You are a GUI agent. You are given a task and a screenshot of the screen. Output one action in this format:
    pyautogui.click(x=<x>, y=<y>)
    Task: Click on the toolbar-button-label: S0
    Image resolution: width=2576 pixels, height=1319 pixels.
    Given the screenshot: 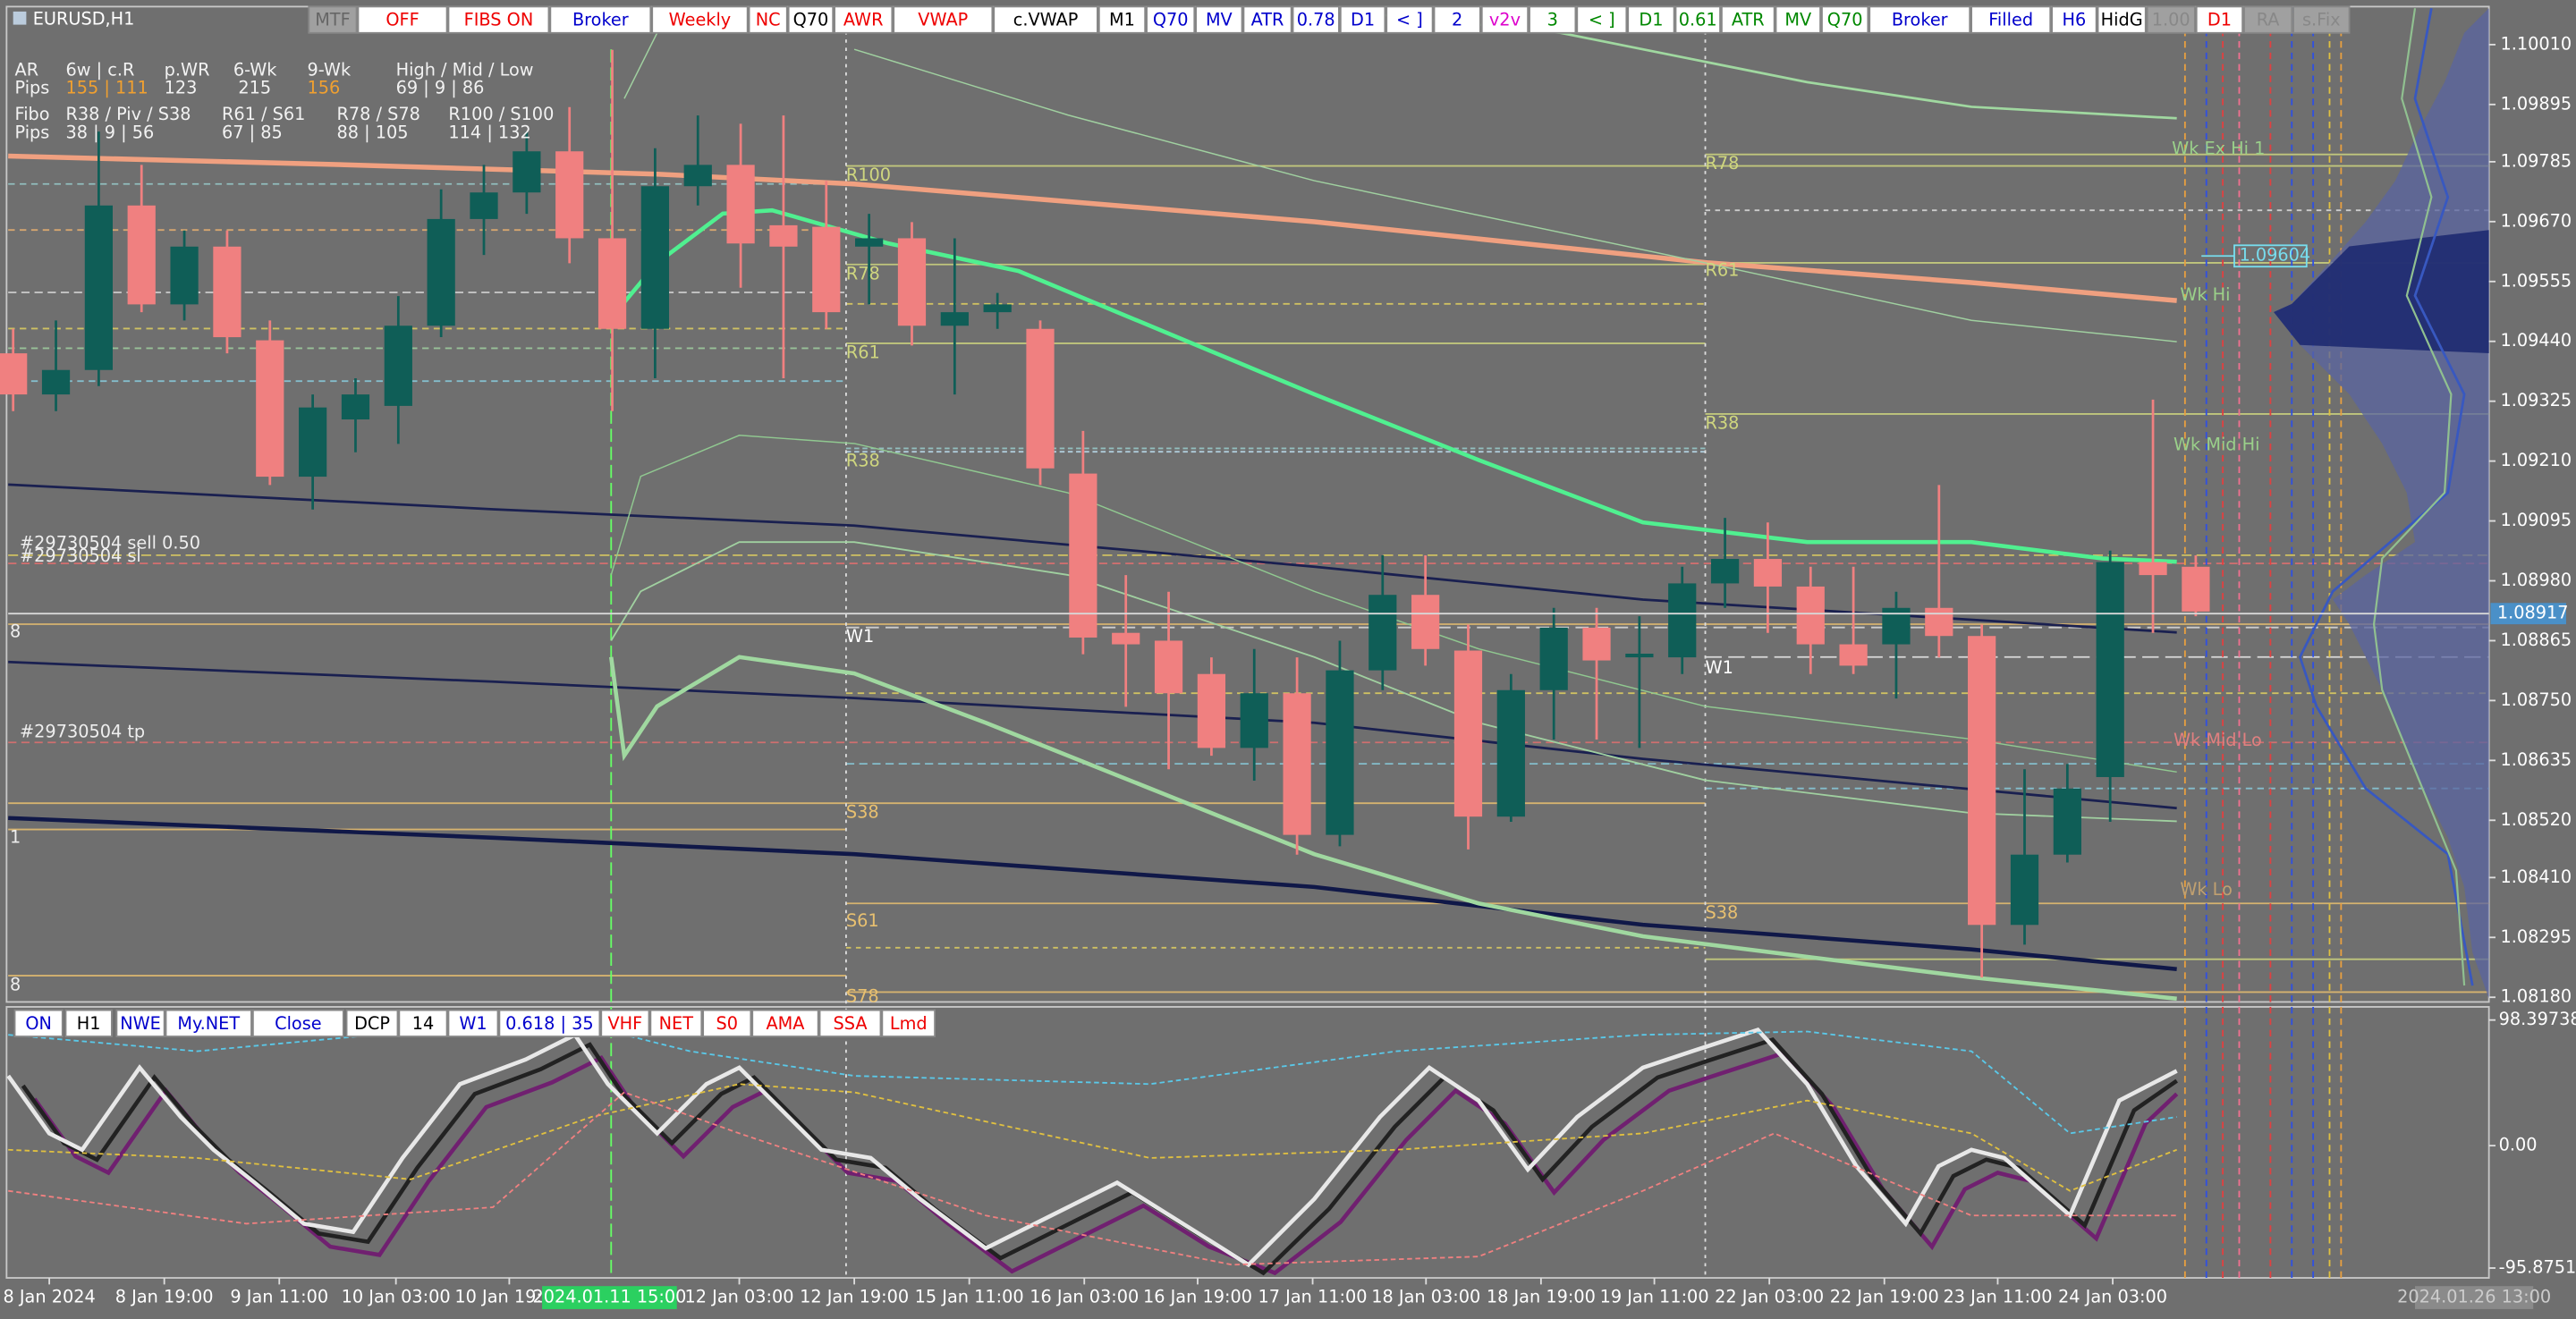 What is the action you would take?
    pyautogui.click(x=727, y=1023)
    